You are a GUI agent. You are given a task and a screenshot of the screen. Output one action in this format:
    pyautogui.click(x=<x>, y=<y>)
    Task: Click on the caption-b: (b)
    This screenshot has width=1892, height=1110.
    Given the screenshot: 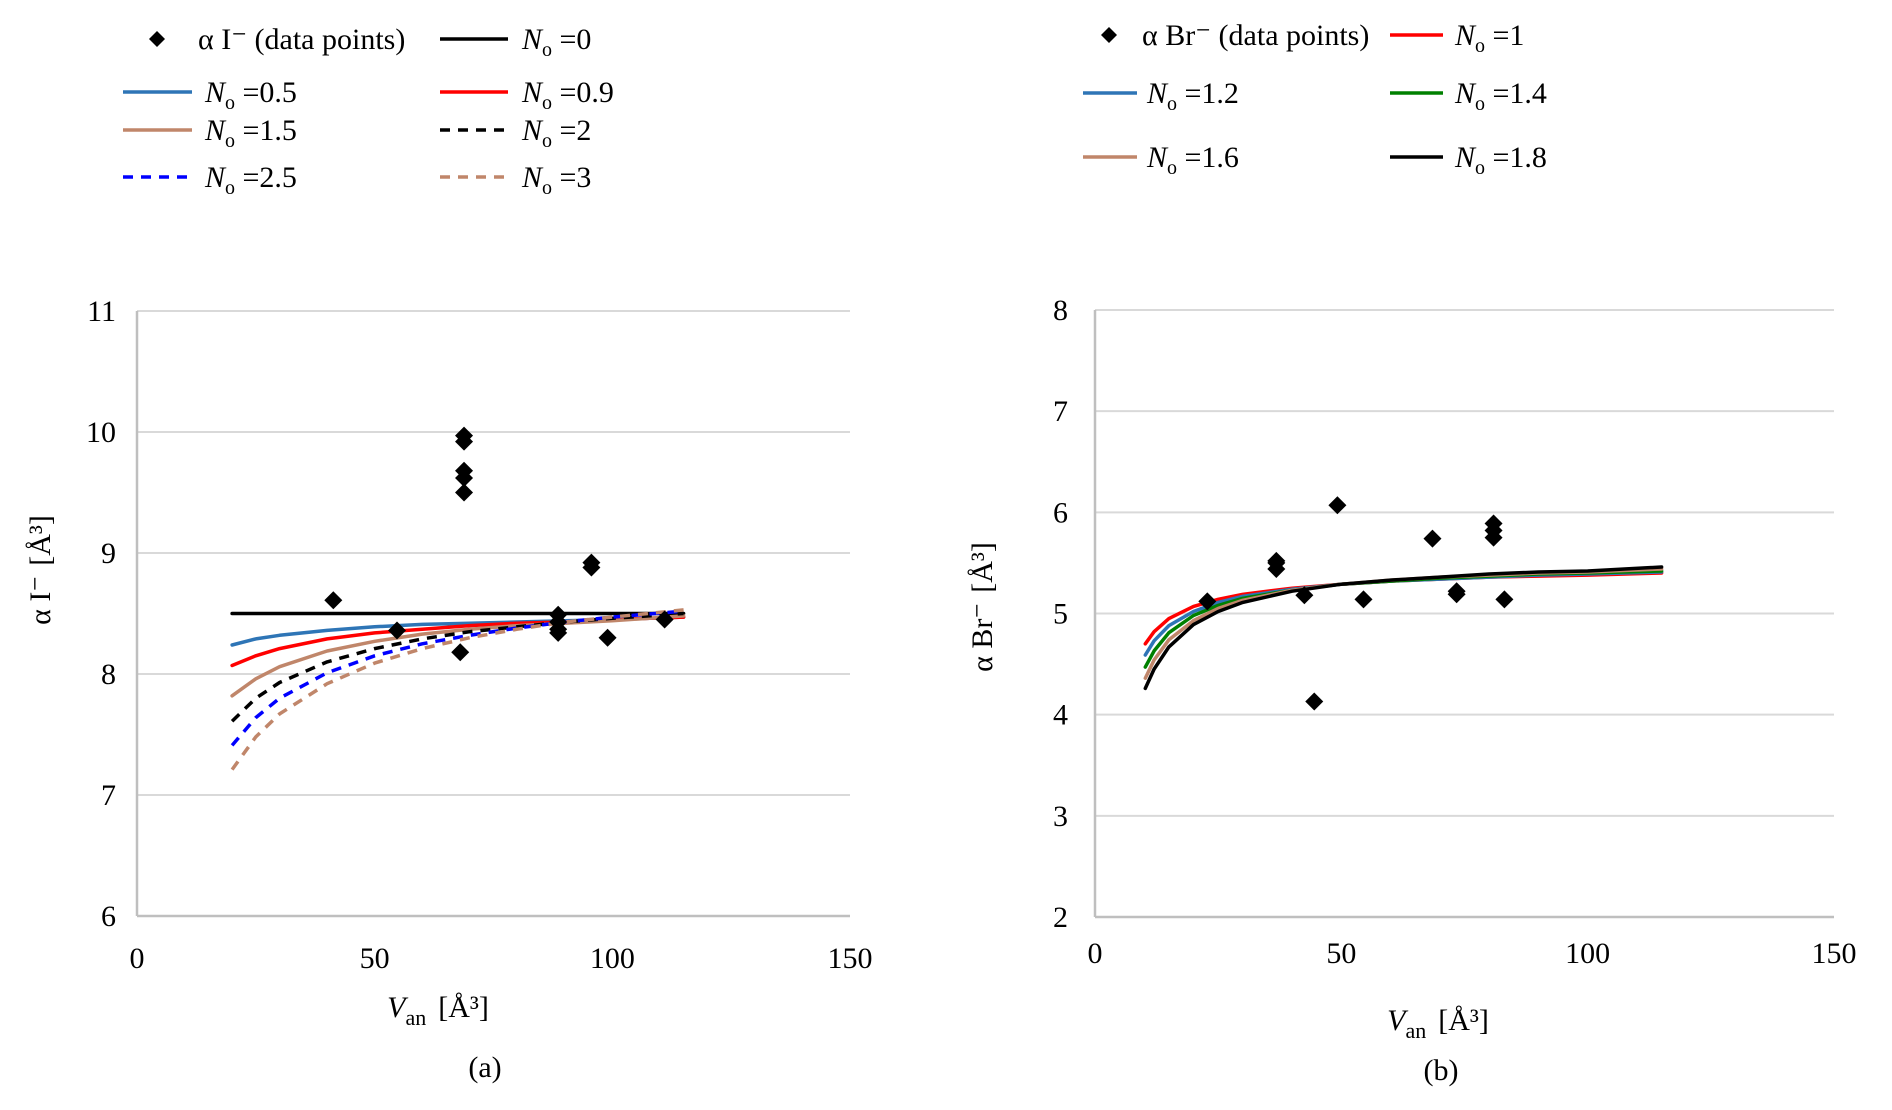 What is the action you would take?
    pyautogui.click(x=1441, y=1070)
    